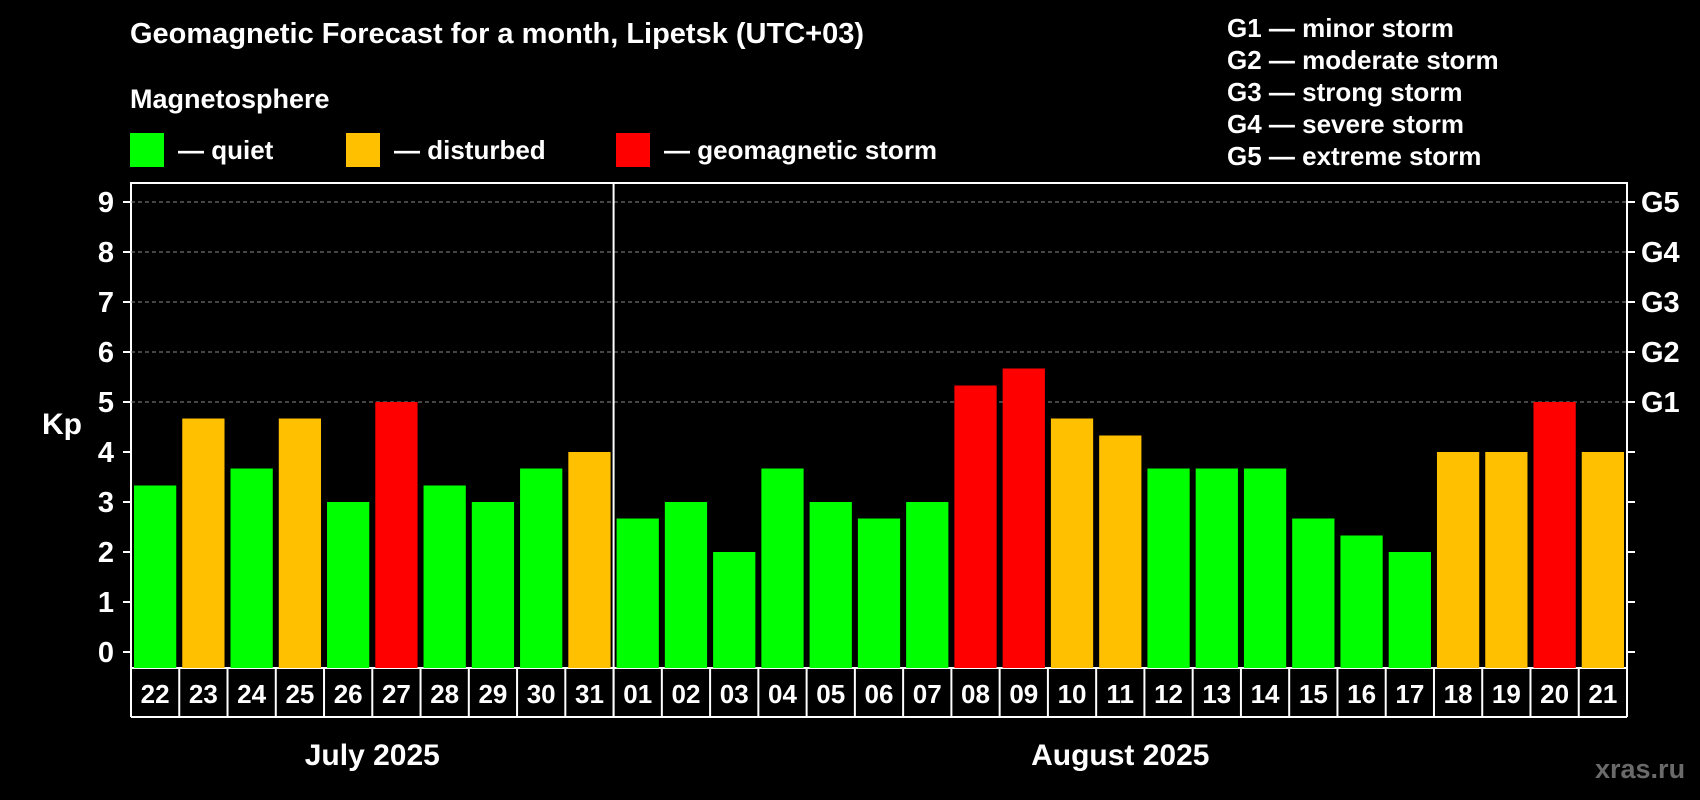 This screenshot has width=1700, height=800. What do you see at coordinates (363, 150) in the screenshot?
I see `disturbed-swatch` at bounding box center [363, 150].